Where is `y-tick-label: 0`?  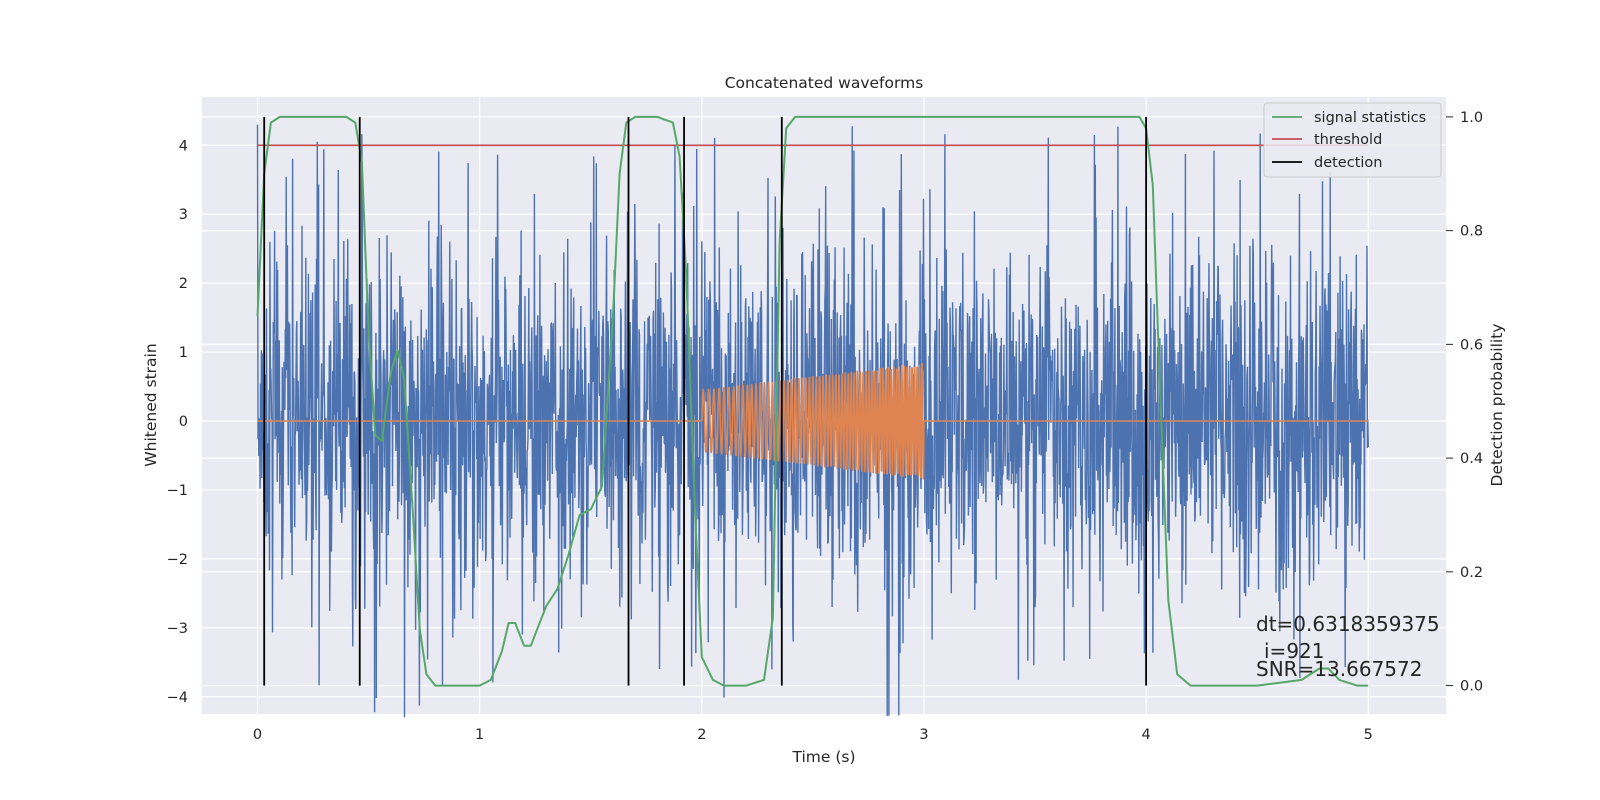 y-tick-label: 0 is located at coordinates (183, 422).